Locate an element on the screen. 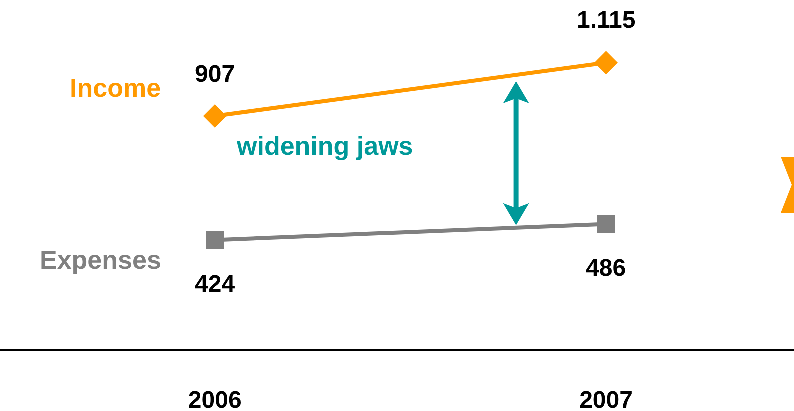 This screenshot has height=411, width=794. data-label: 907 is located at coordinates (215, 74).